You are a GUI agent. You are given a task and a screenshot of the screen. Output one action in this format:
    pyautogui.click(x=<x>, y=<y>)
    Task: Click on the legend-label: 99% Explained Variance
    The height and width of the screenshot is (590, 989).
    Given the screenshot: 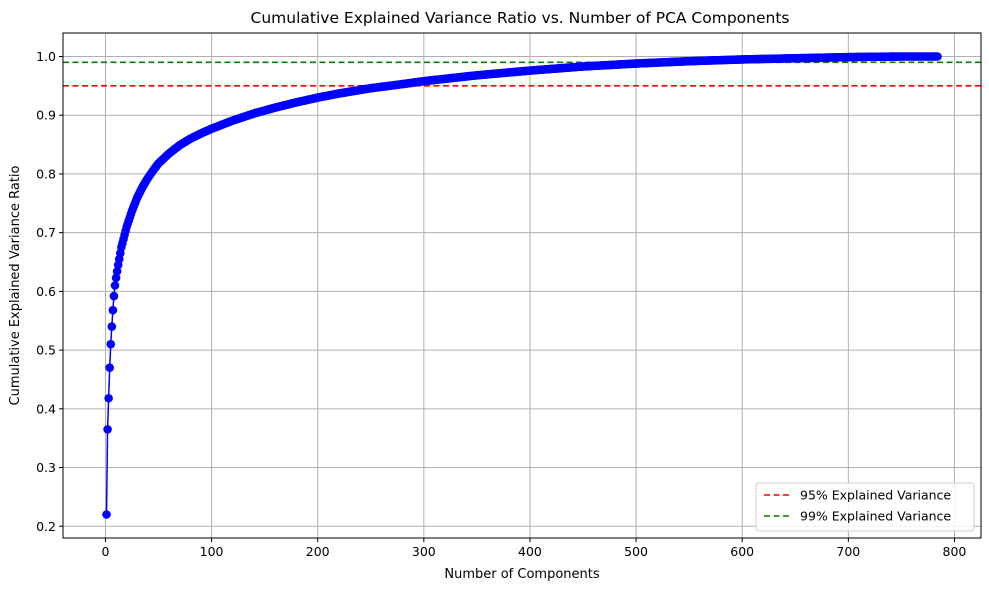 What is the action you would take?
    pyautogui.click(x=875, y=516)
    